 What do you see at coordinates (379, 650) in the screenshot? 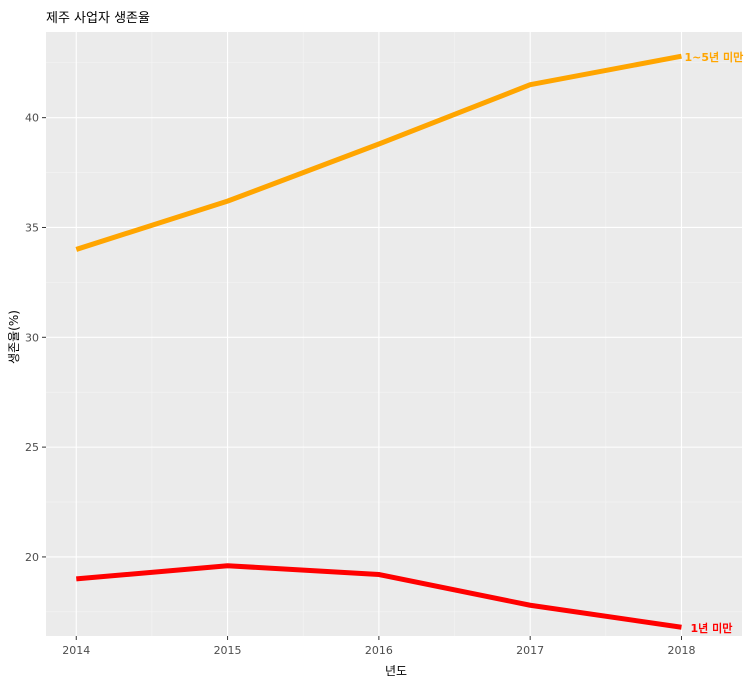
I see `x-tick-label: 2016` at bounding box center [379, 650].